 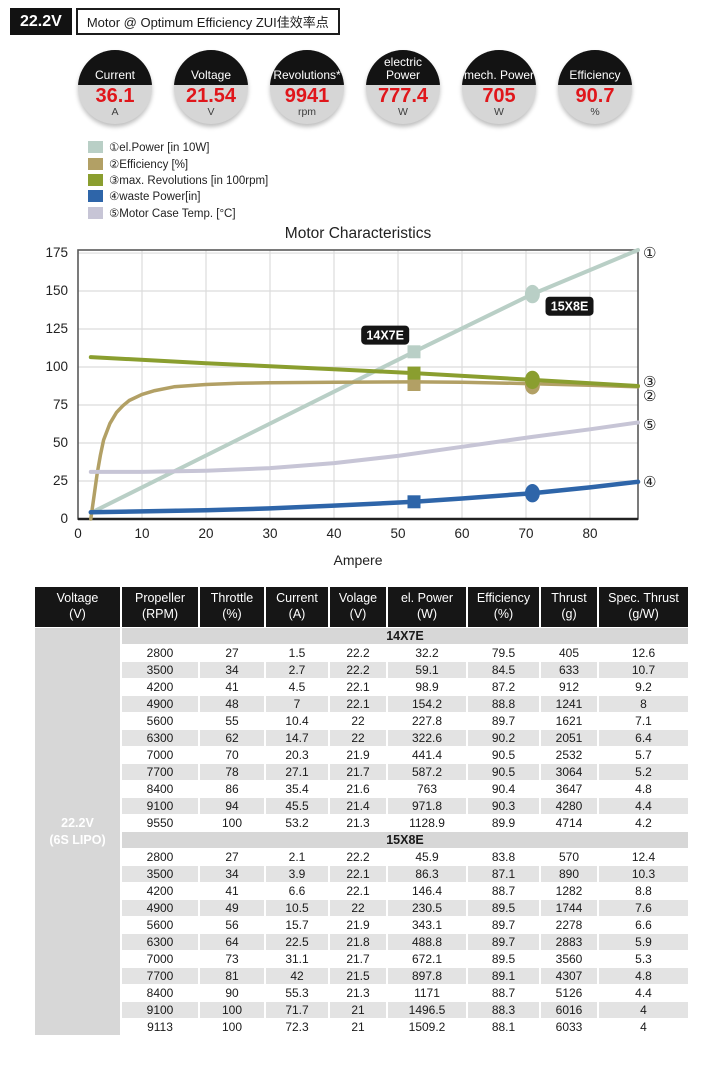 What do you see at coordinates (160, 806) in the screenshot?
I see `table-cell: 9100` at bounding box center [160, 806].